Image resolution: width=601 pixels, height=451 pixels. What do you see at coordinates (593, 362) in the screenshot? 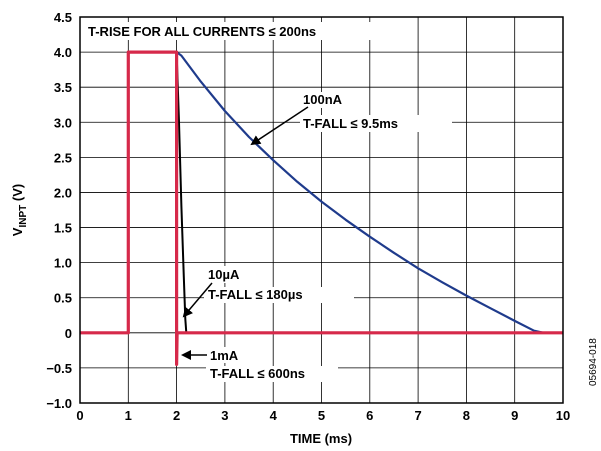
I see `figure-id: 05694-018` at bounding box center [593, 362].